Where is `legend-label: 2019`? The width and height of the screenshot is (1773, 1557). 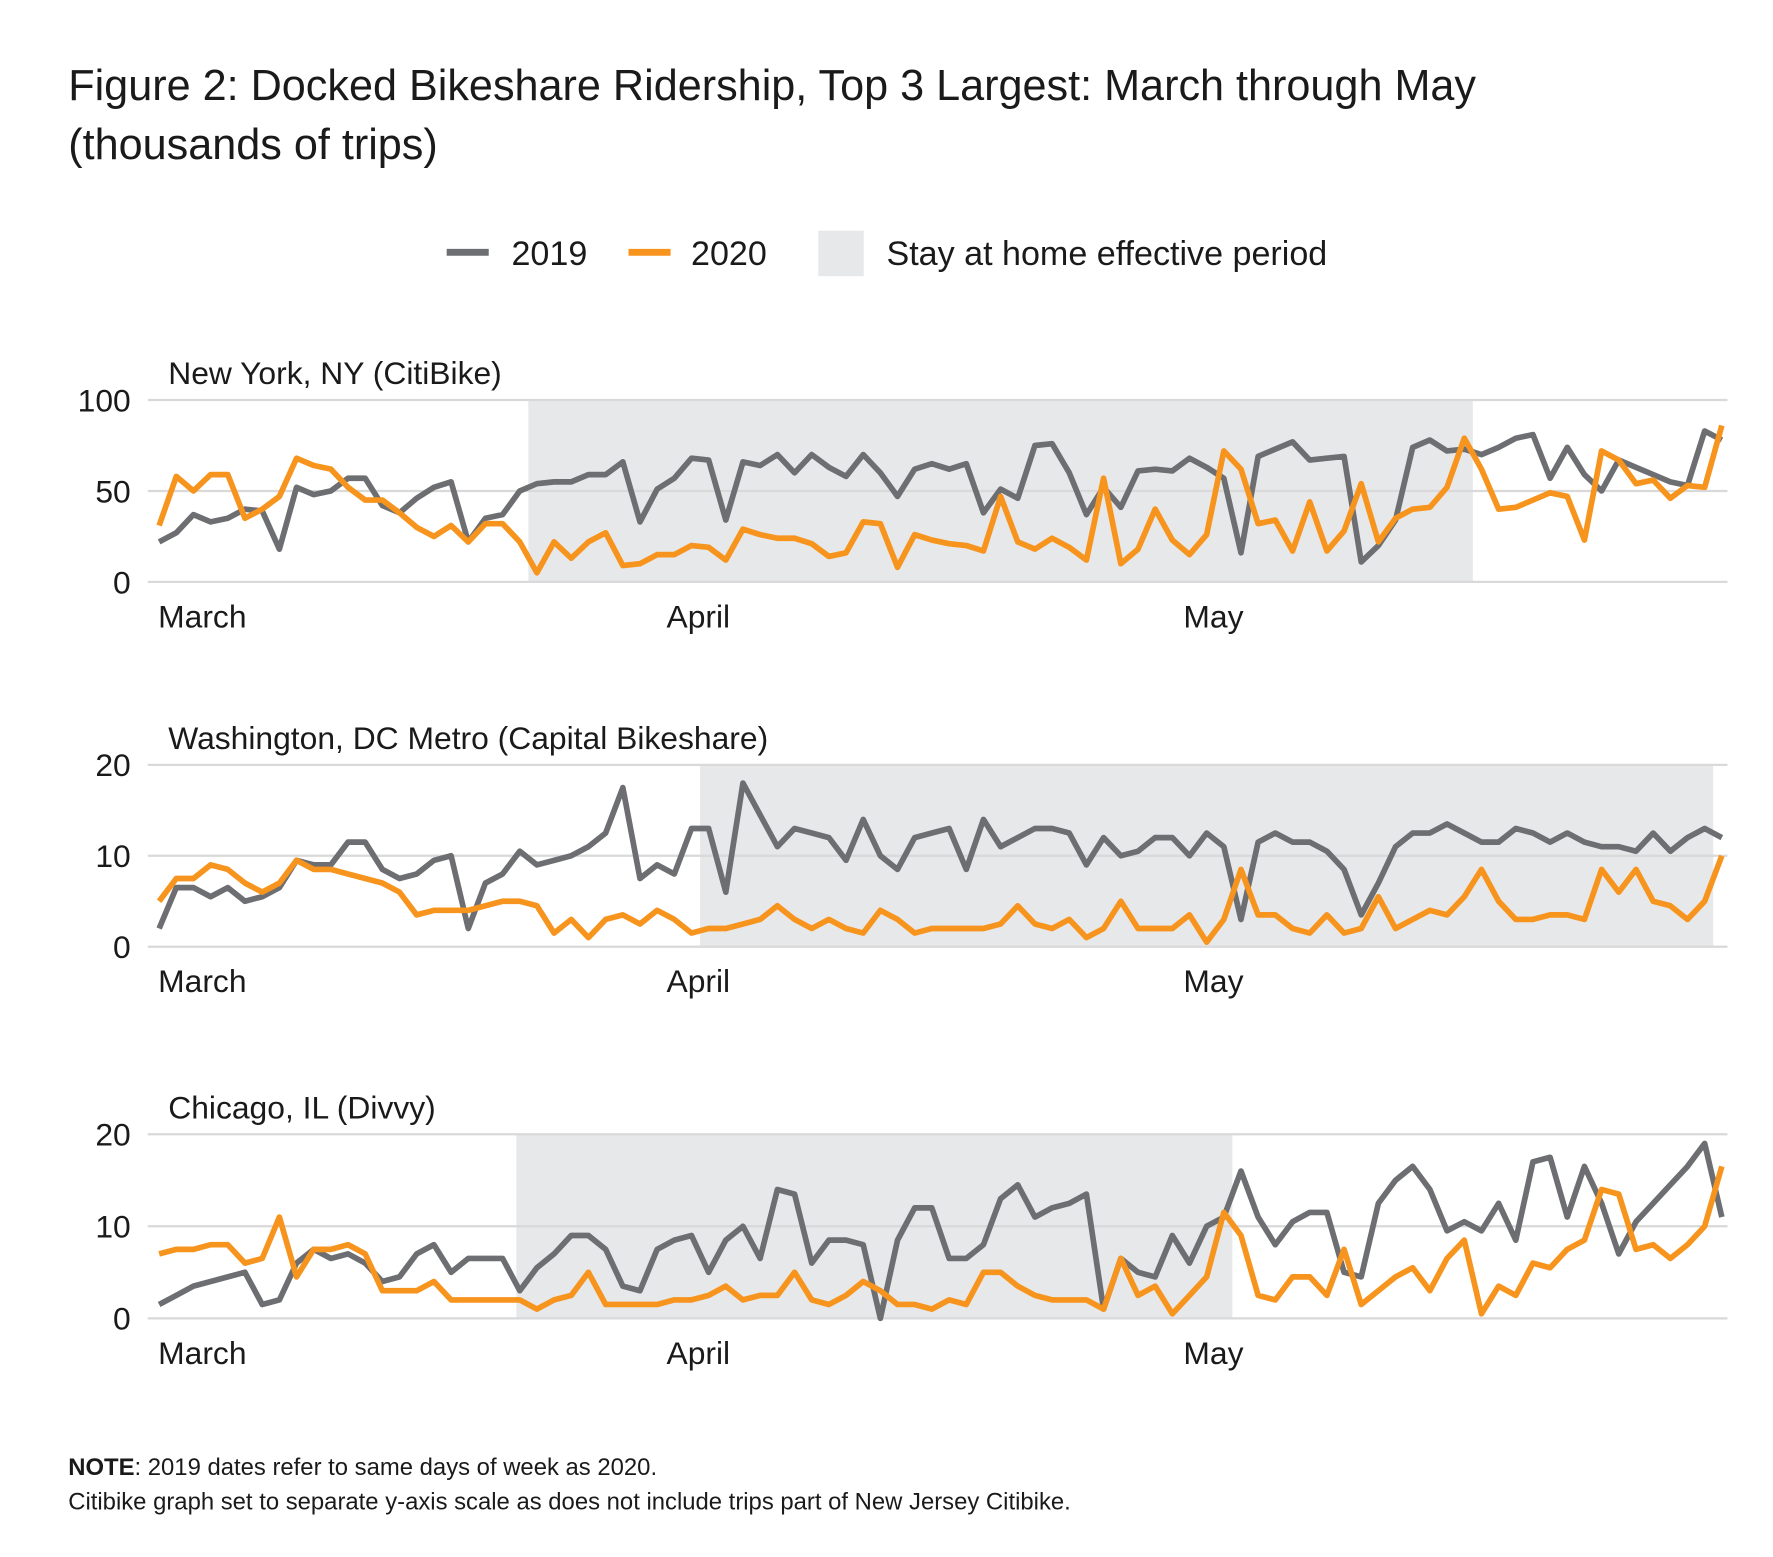
legend-label: 2019 is located at coordinates (549, 254).